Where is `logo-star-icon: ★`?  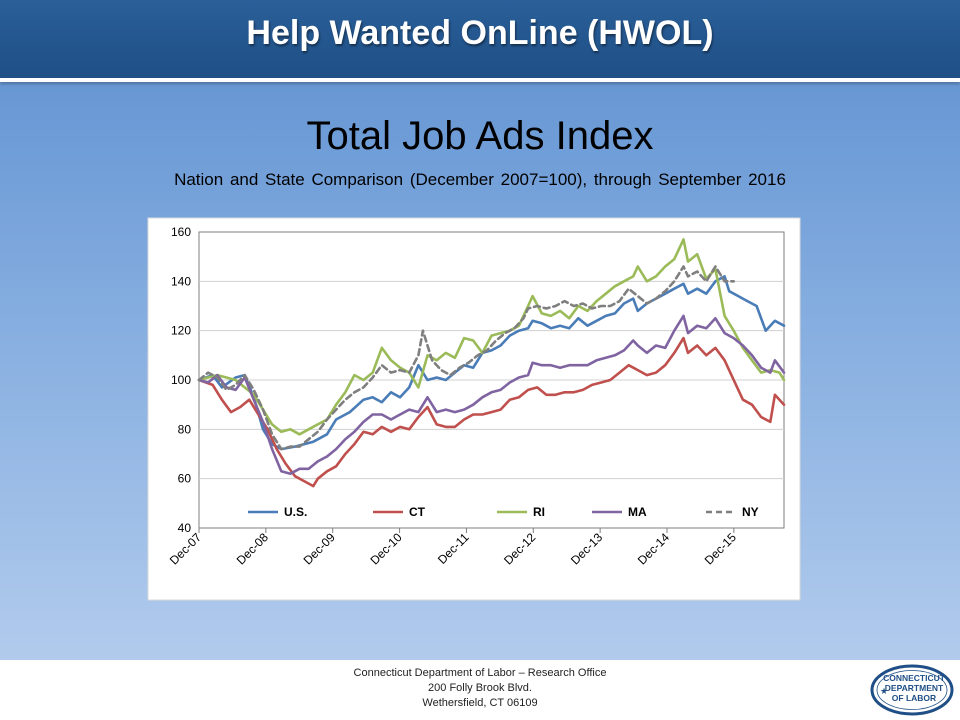
logo-star-icon: ★ is located at coordinates (884, 691).